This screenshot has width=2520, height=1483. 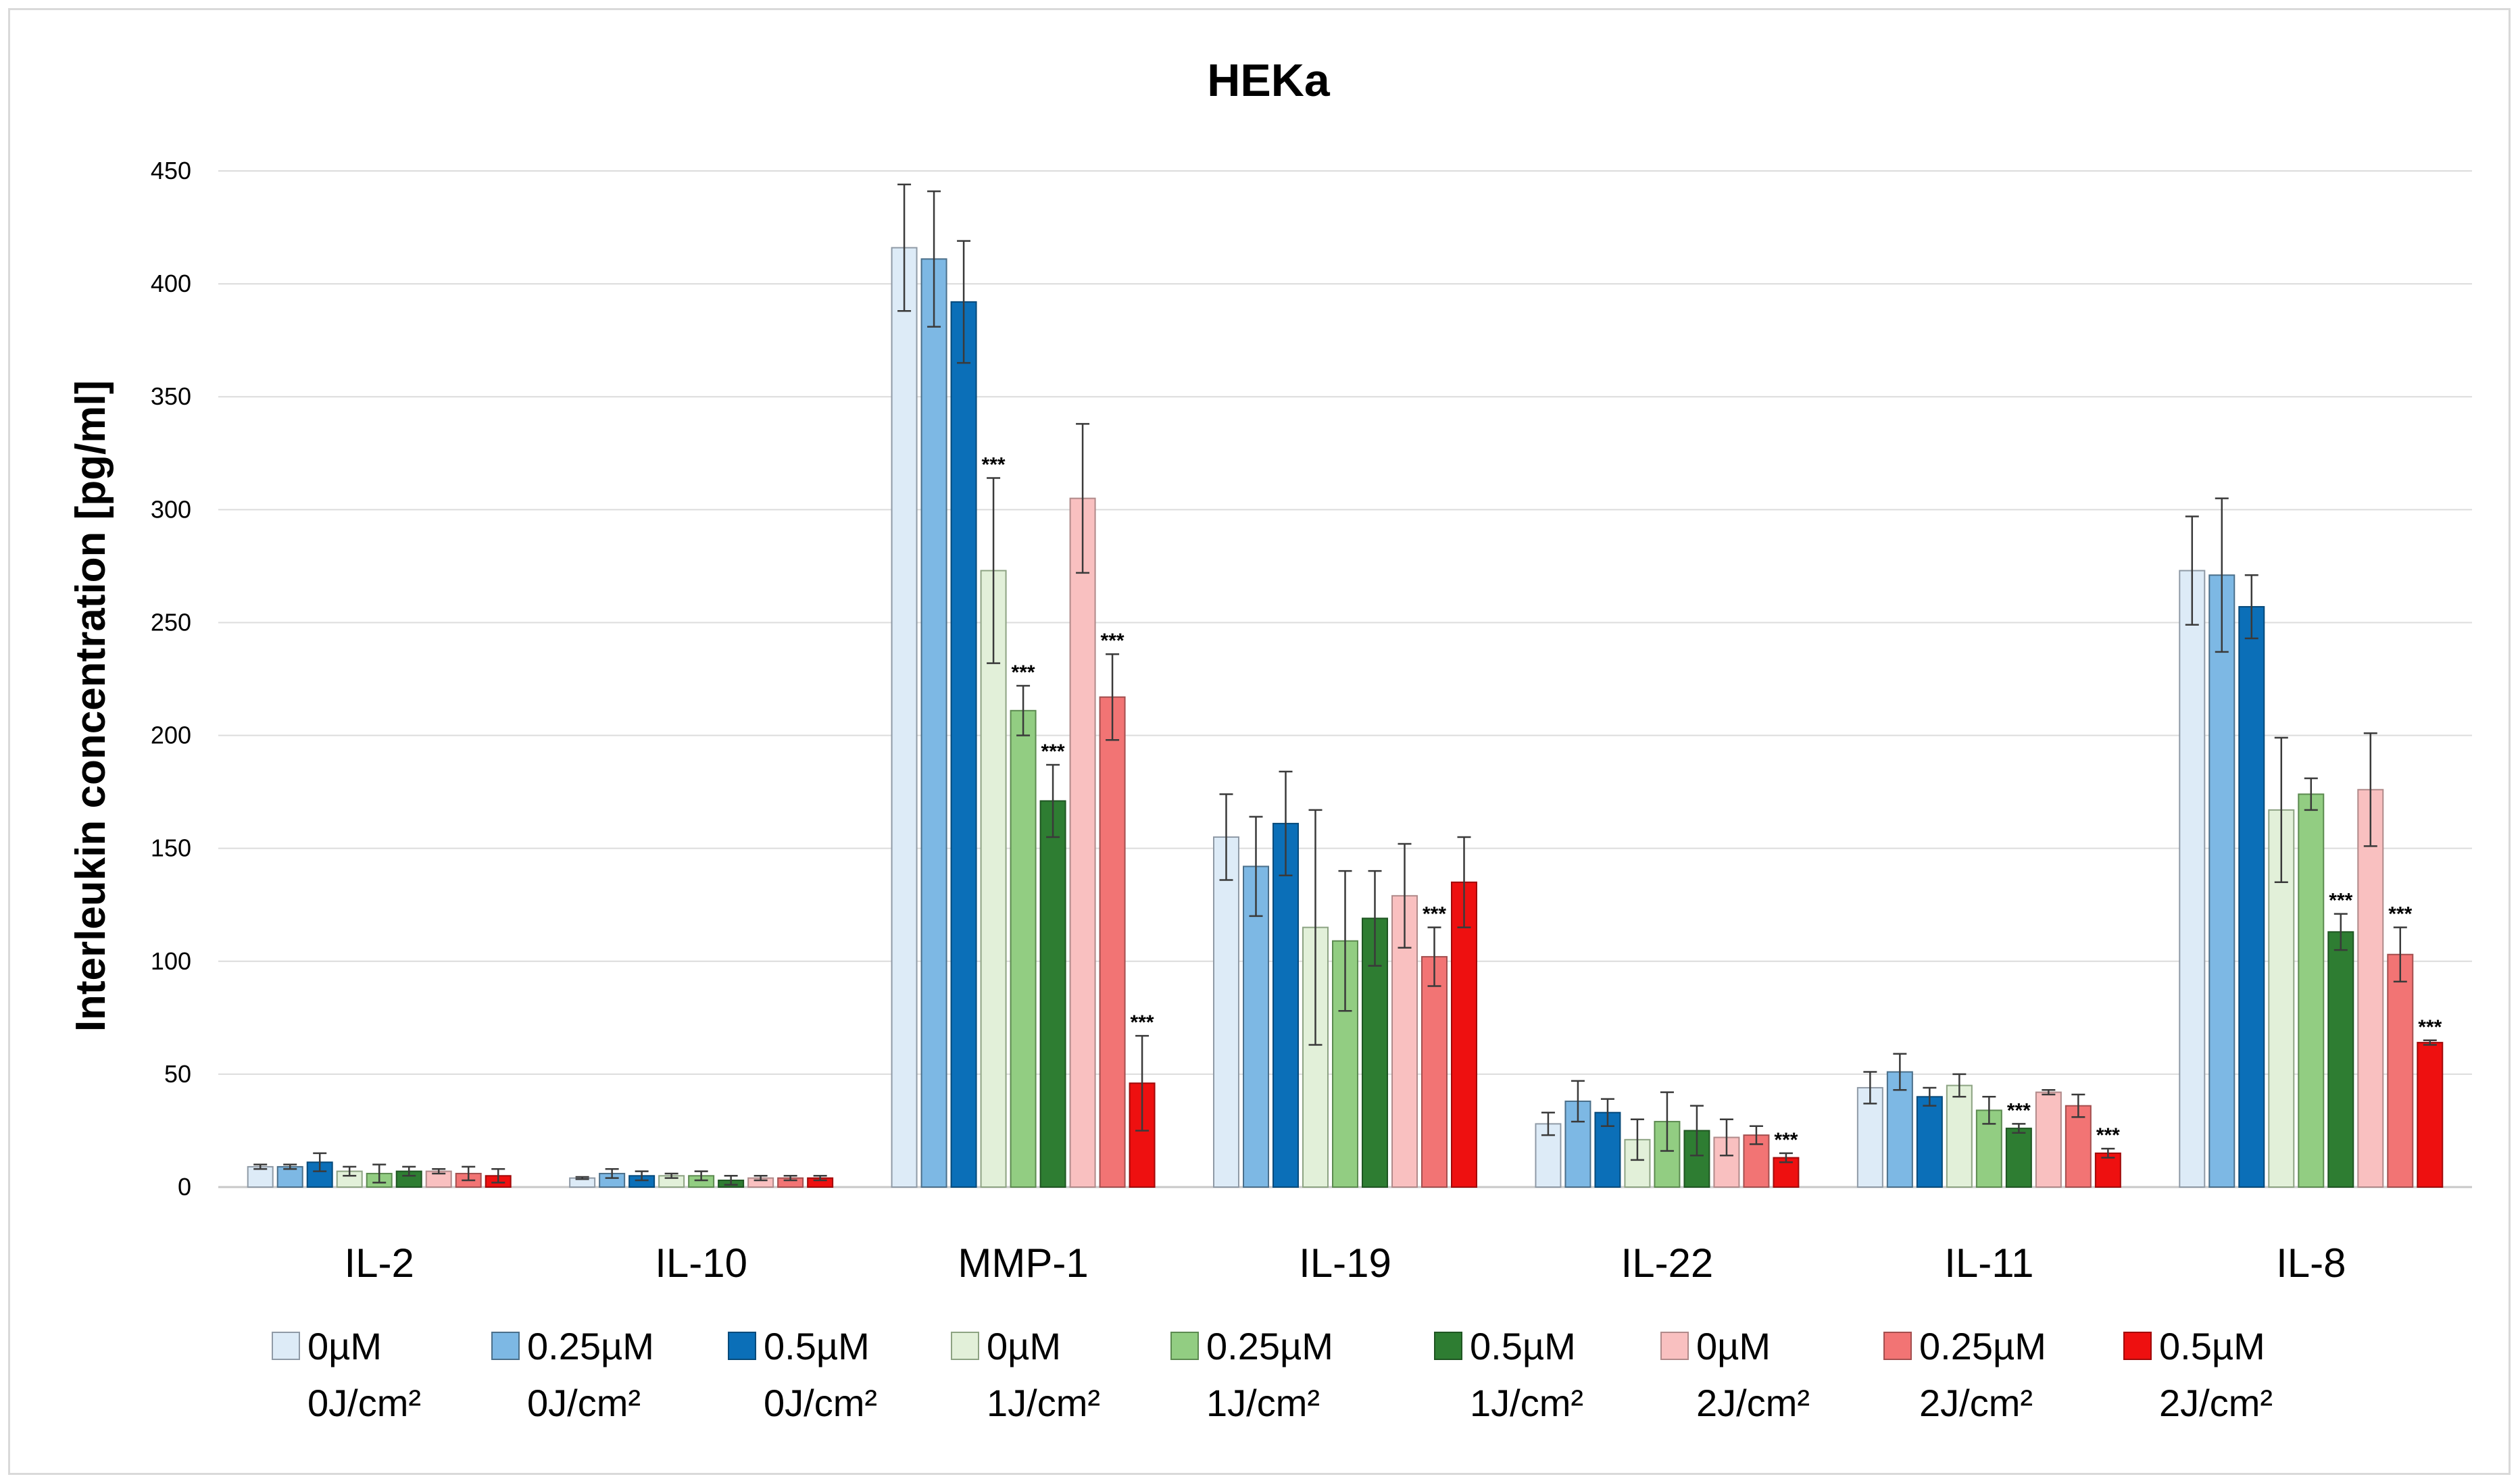 I want to click on y-tick-label: 400, so click(x=171, y=283).